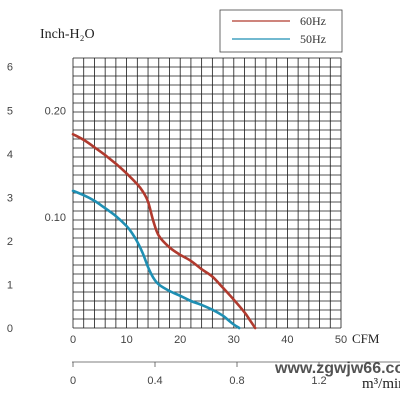 This screenshot has height=400, width=400. I want to click on x-tick-label: 50, so click(341, 340).